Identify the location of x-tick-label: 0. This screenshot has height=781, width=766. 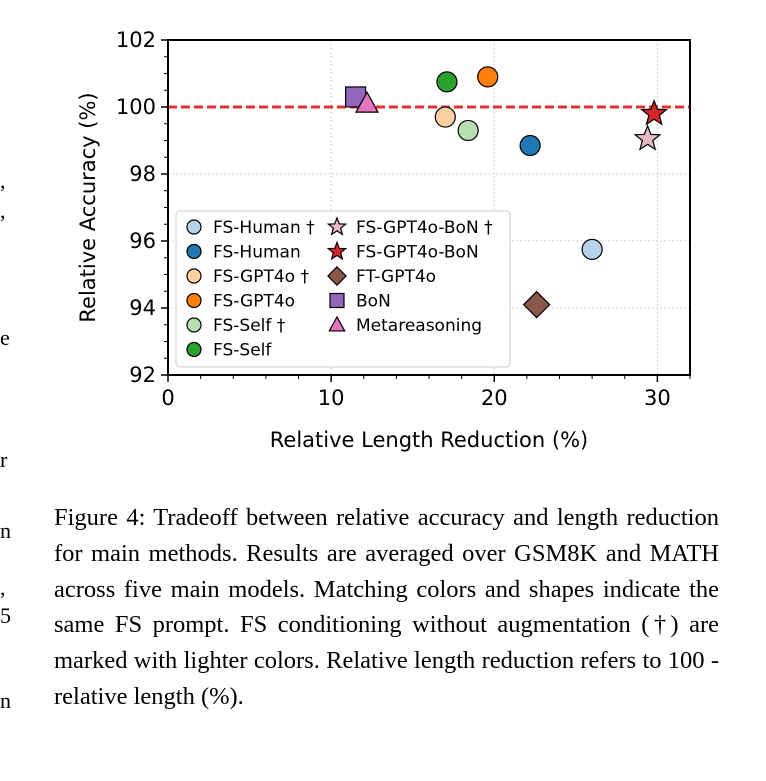
(167, 398).